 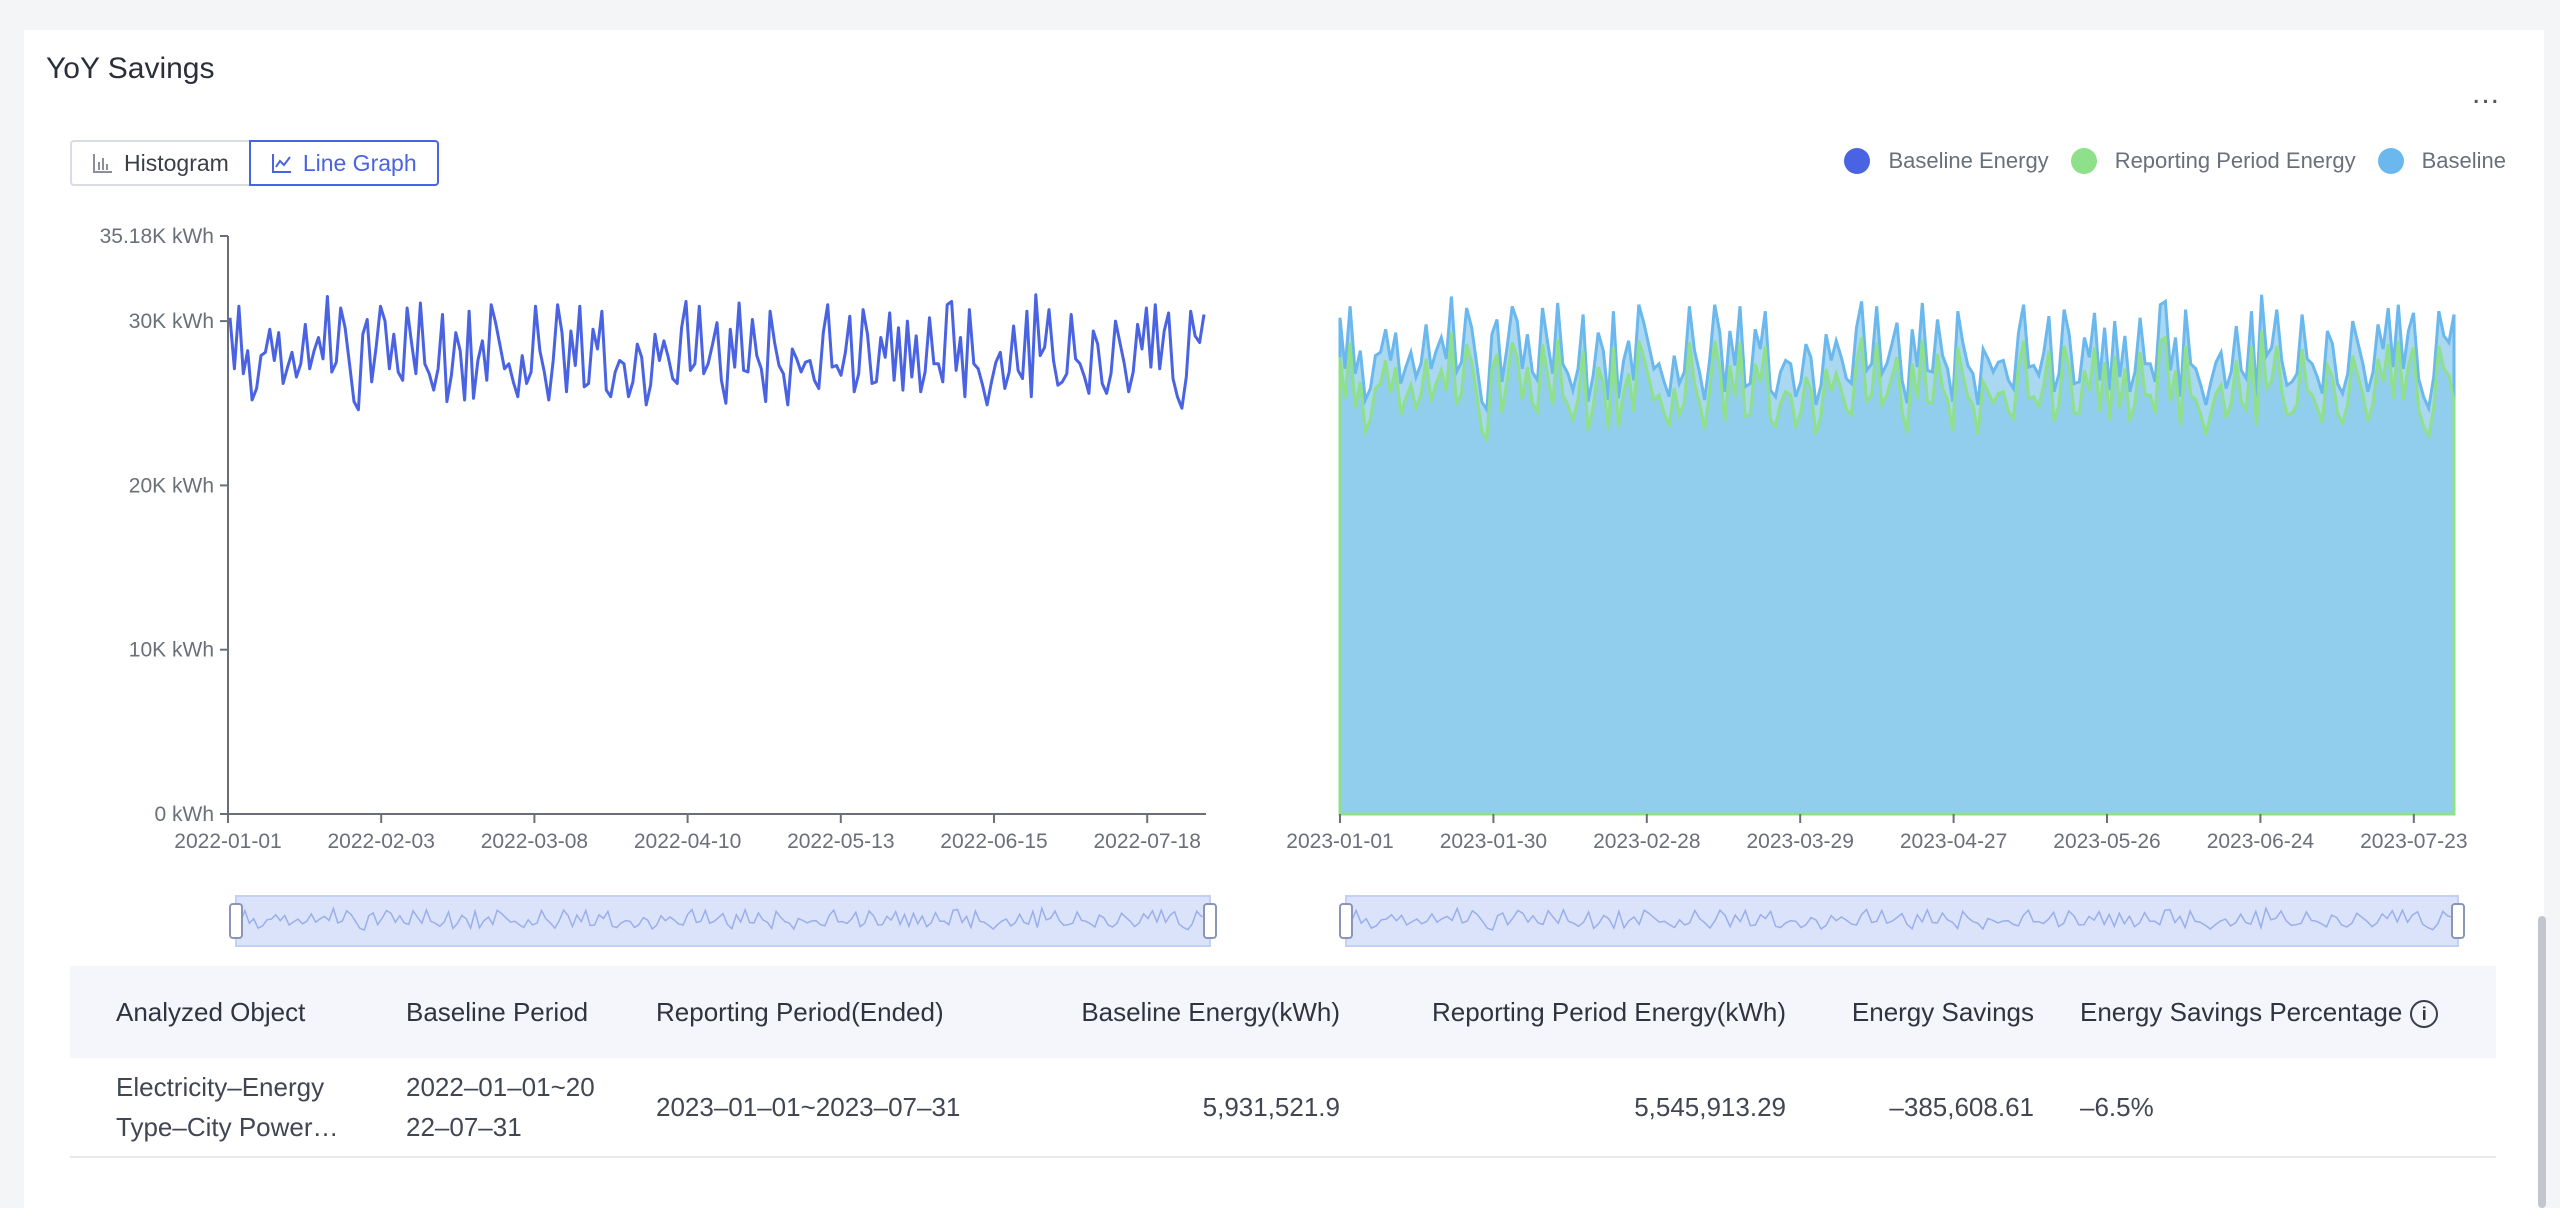 What do you see at coordinates (497, 1012) in the screenshot?
I see `header-baseline-period: Baseline Period` at bounding box center [497, 1012].